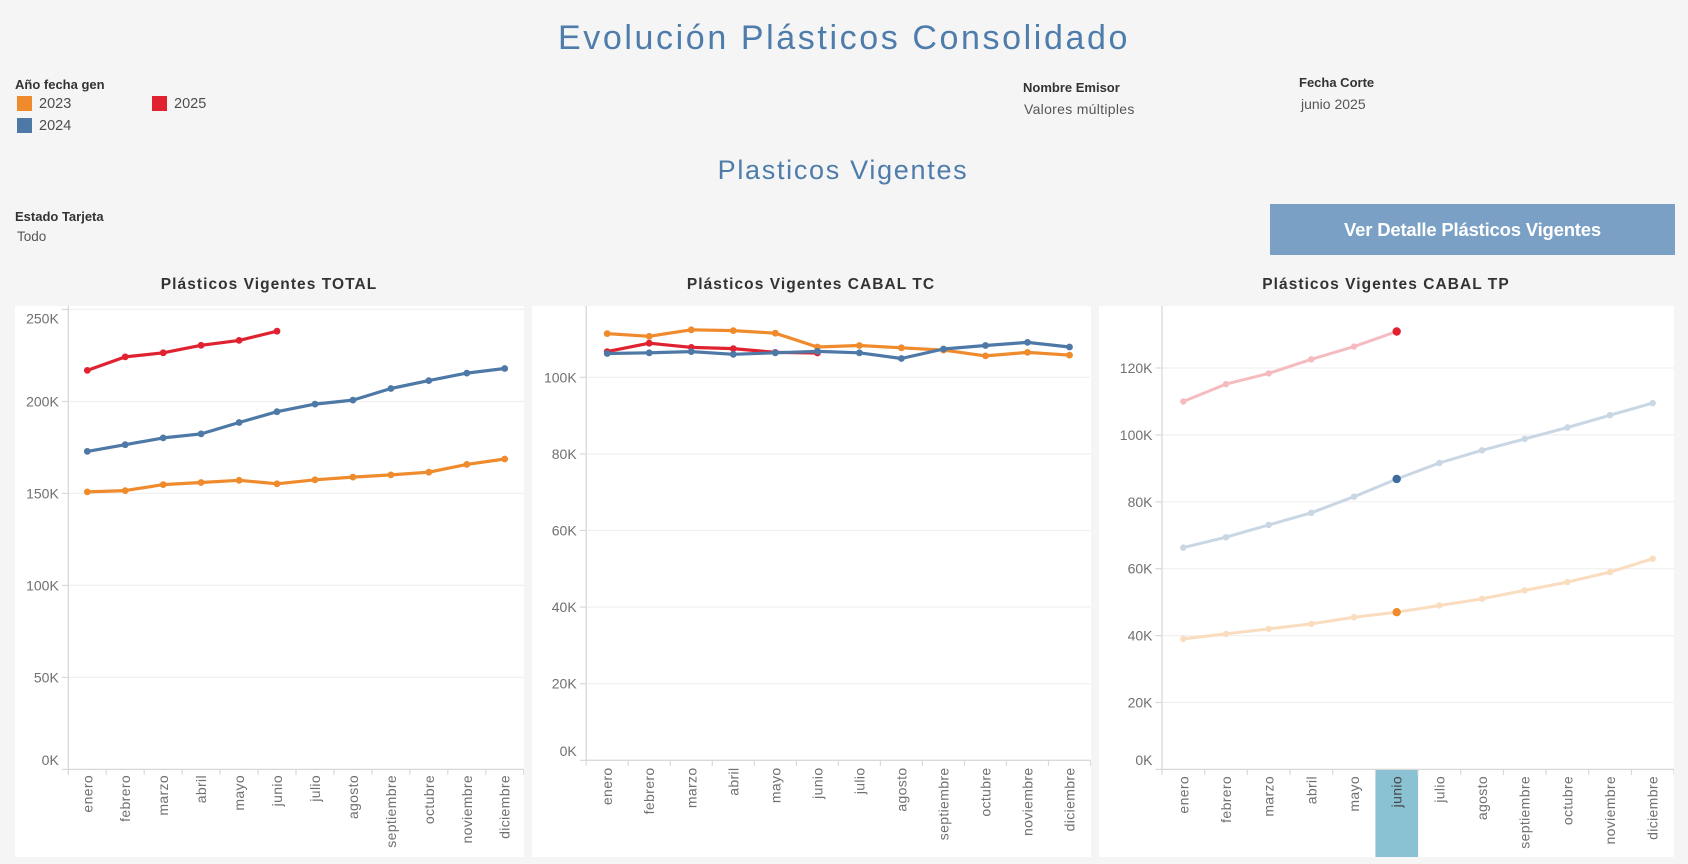 The height and width of the screenshot is (864, 1688). I want to click on svg-text: 200K, so click(42, 402).